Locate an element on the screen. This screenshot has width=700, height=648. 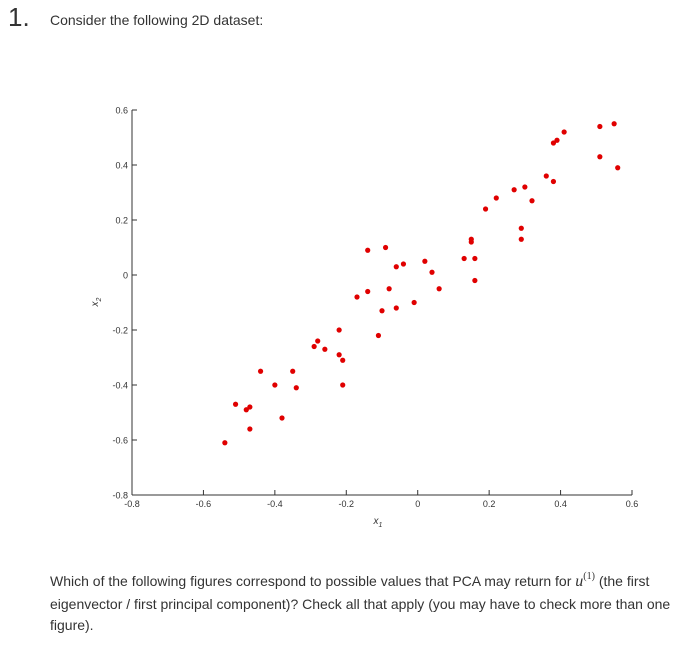
y-tick-label: -0.6 is located at coordinates (120, 441).